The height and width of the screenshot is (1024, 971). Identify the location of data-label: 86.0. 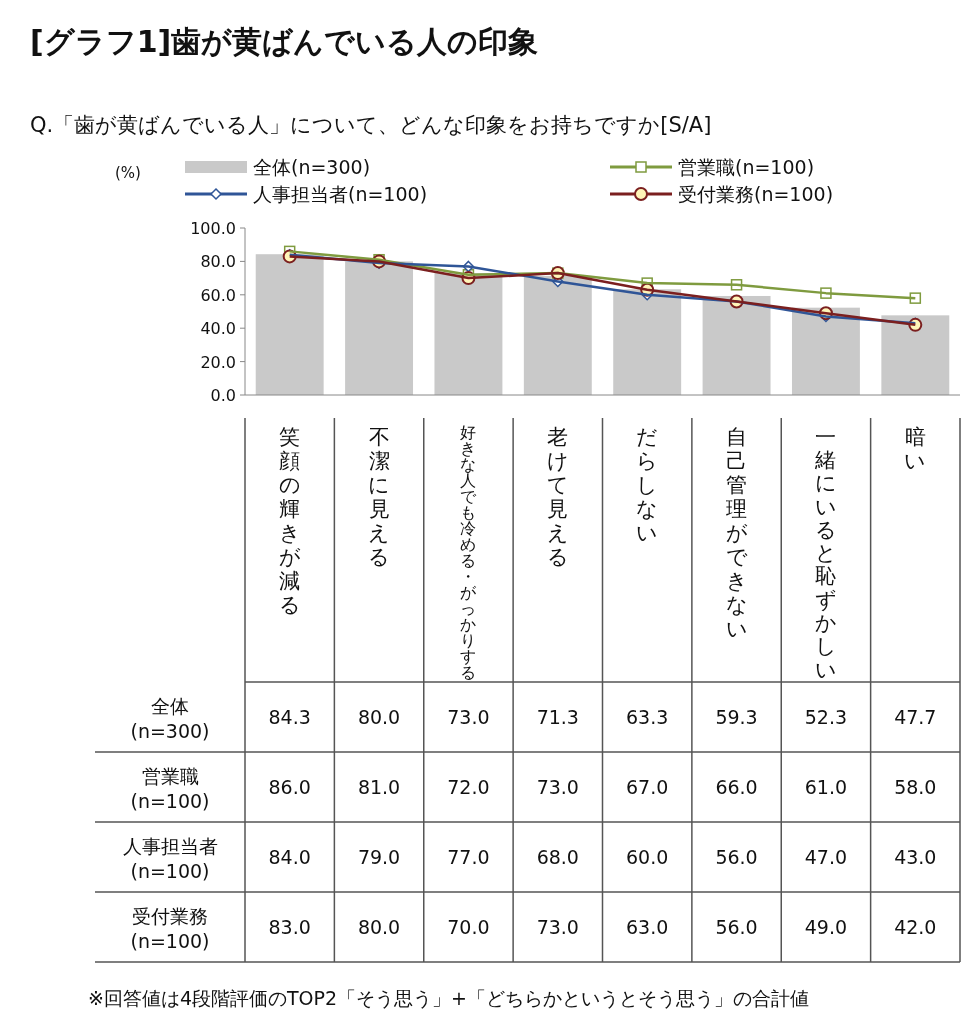
(289, 787).